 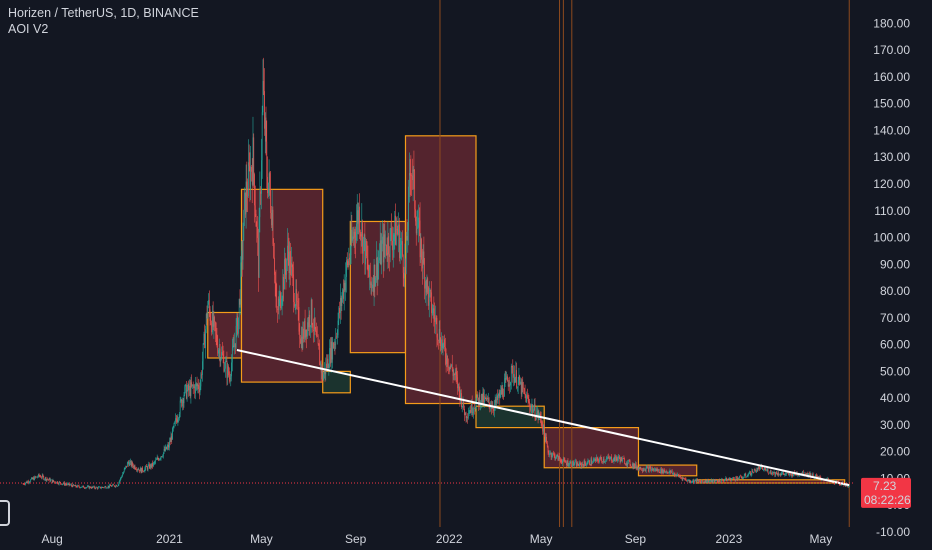 I want to click on y-tick-label: 60.00, so click(x=895, y=345).